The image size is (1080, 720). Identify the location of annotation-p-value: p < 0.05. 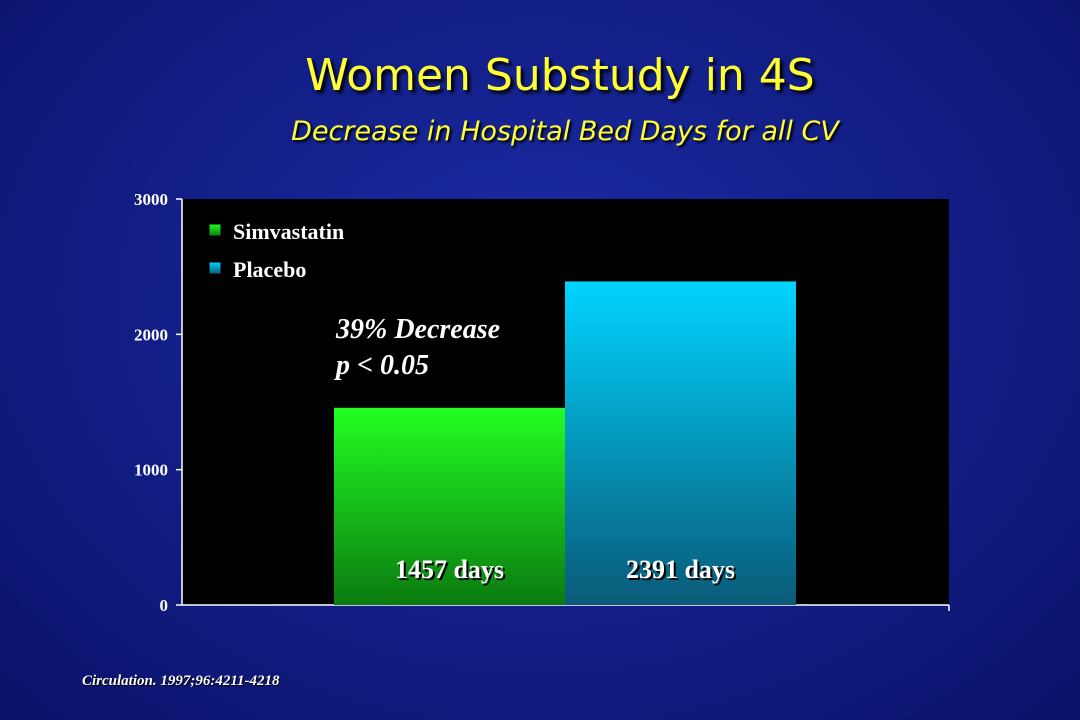
(382, 365).